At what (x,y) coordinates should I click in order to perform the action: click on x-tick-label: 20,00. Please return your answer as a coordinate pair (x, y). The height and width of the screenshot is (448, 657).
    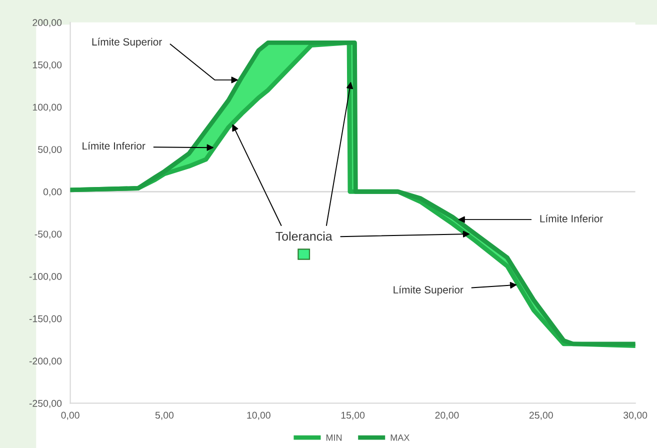
    Looking at the image, I should click on (447, 416).